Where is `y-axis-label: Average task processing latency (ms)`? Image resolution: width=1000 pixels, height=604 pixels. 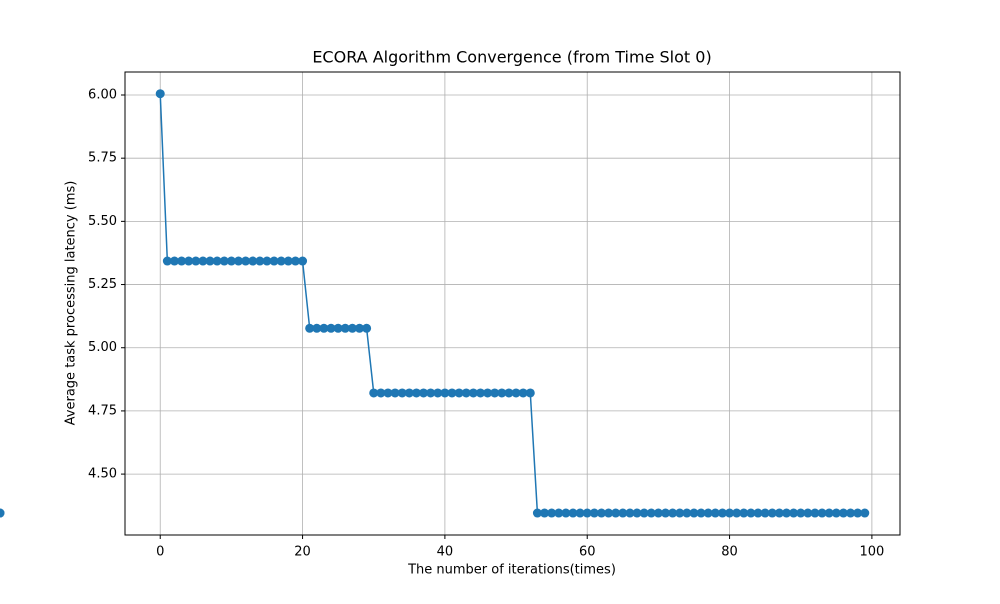 y-axis-label: Average task processing latency (ms) is located at coordinates (71, 303).